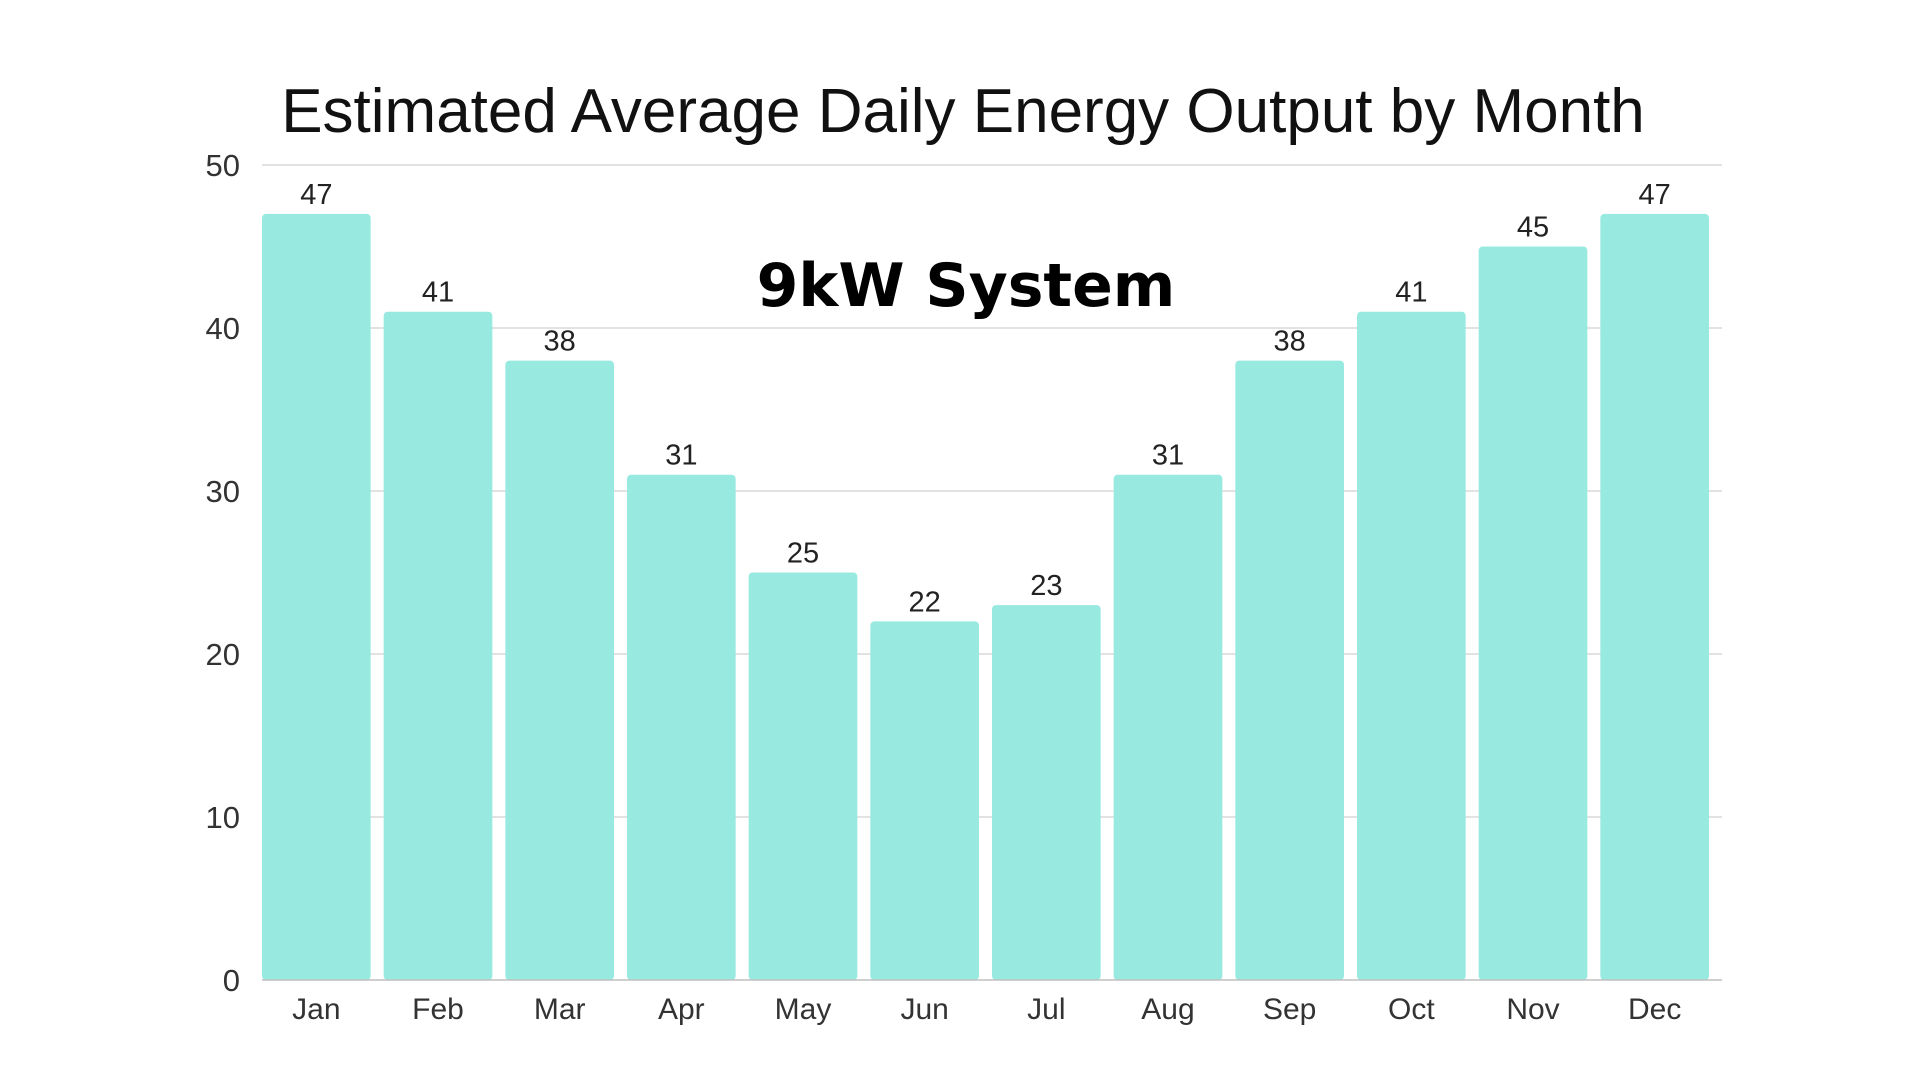 This screenshot has width=1920, height=1080. Describe the element at coordinates (1046, 586) in the screenshot. I see `bar-value-label: 23` at that location.